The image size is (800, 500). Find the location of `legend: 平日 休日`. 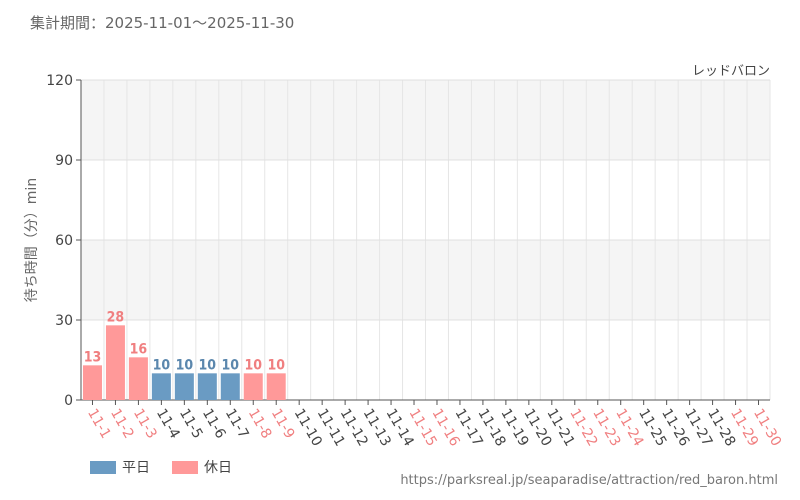

legend: 平日 休日 is located at coordinates (161, 467).